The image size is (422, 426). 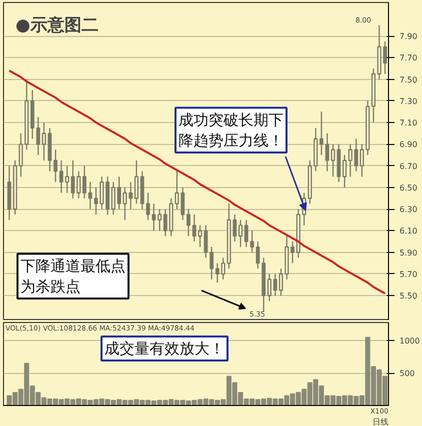 What do you see at coordinates (57, 26) in the screenshot?
I see `text: ●示意图二` at bounding box center [57, 26].